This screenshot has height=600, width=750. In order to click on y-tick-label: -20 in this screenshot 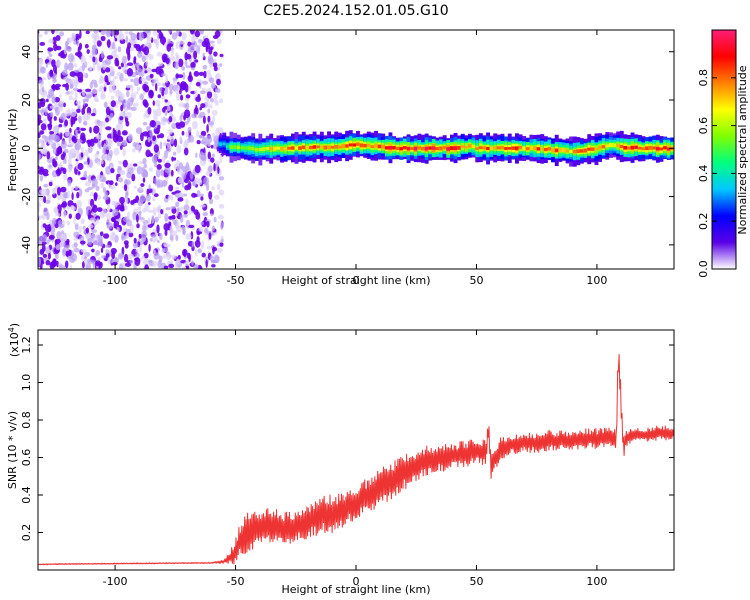, I will do `click(26, 197)`.